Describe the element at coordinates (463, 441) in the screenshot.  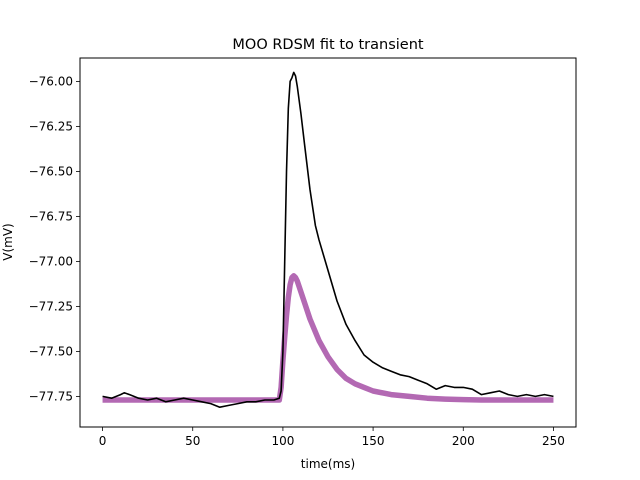
I see `x-tick-label: 200` at that location.